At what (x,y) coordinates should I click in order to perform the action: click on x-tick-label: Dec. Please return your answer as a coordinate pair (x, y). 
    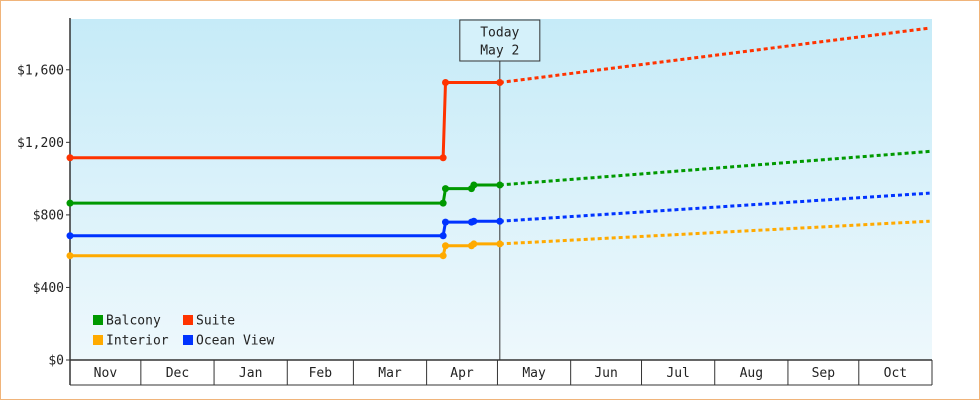
    Looking at the image, I should click on (177, 373).